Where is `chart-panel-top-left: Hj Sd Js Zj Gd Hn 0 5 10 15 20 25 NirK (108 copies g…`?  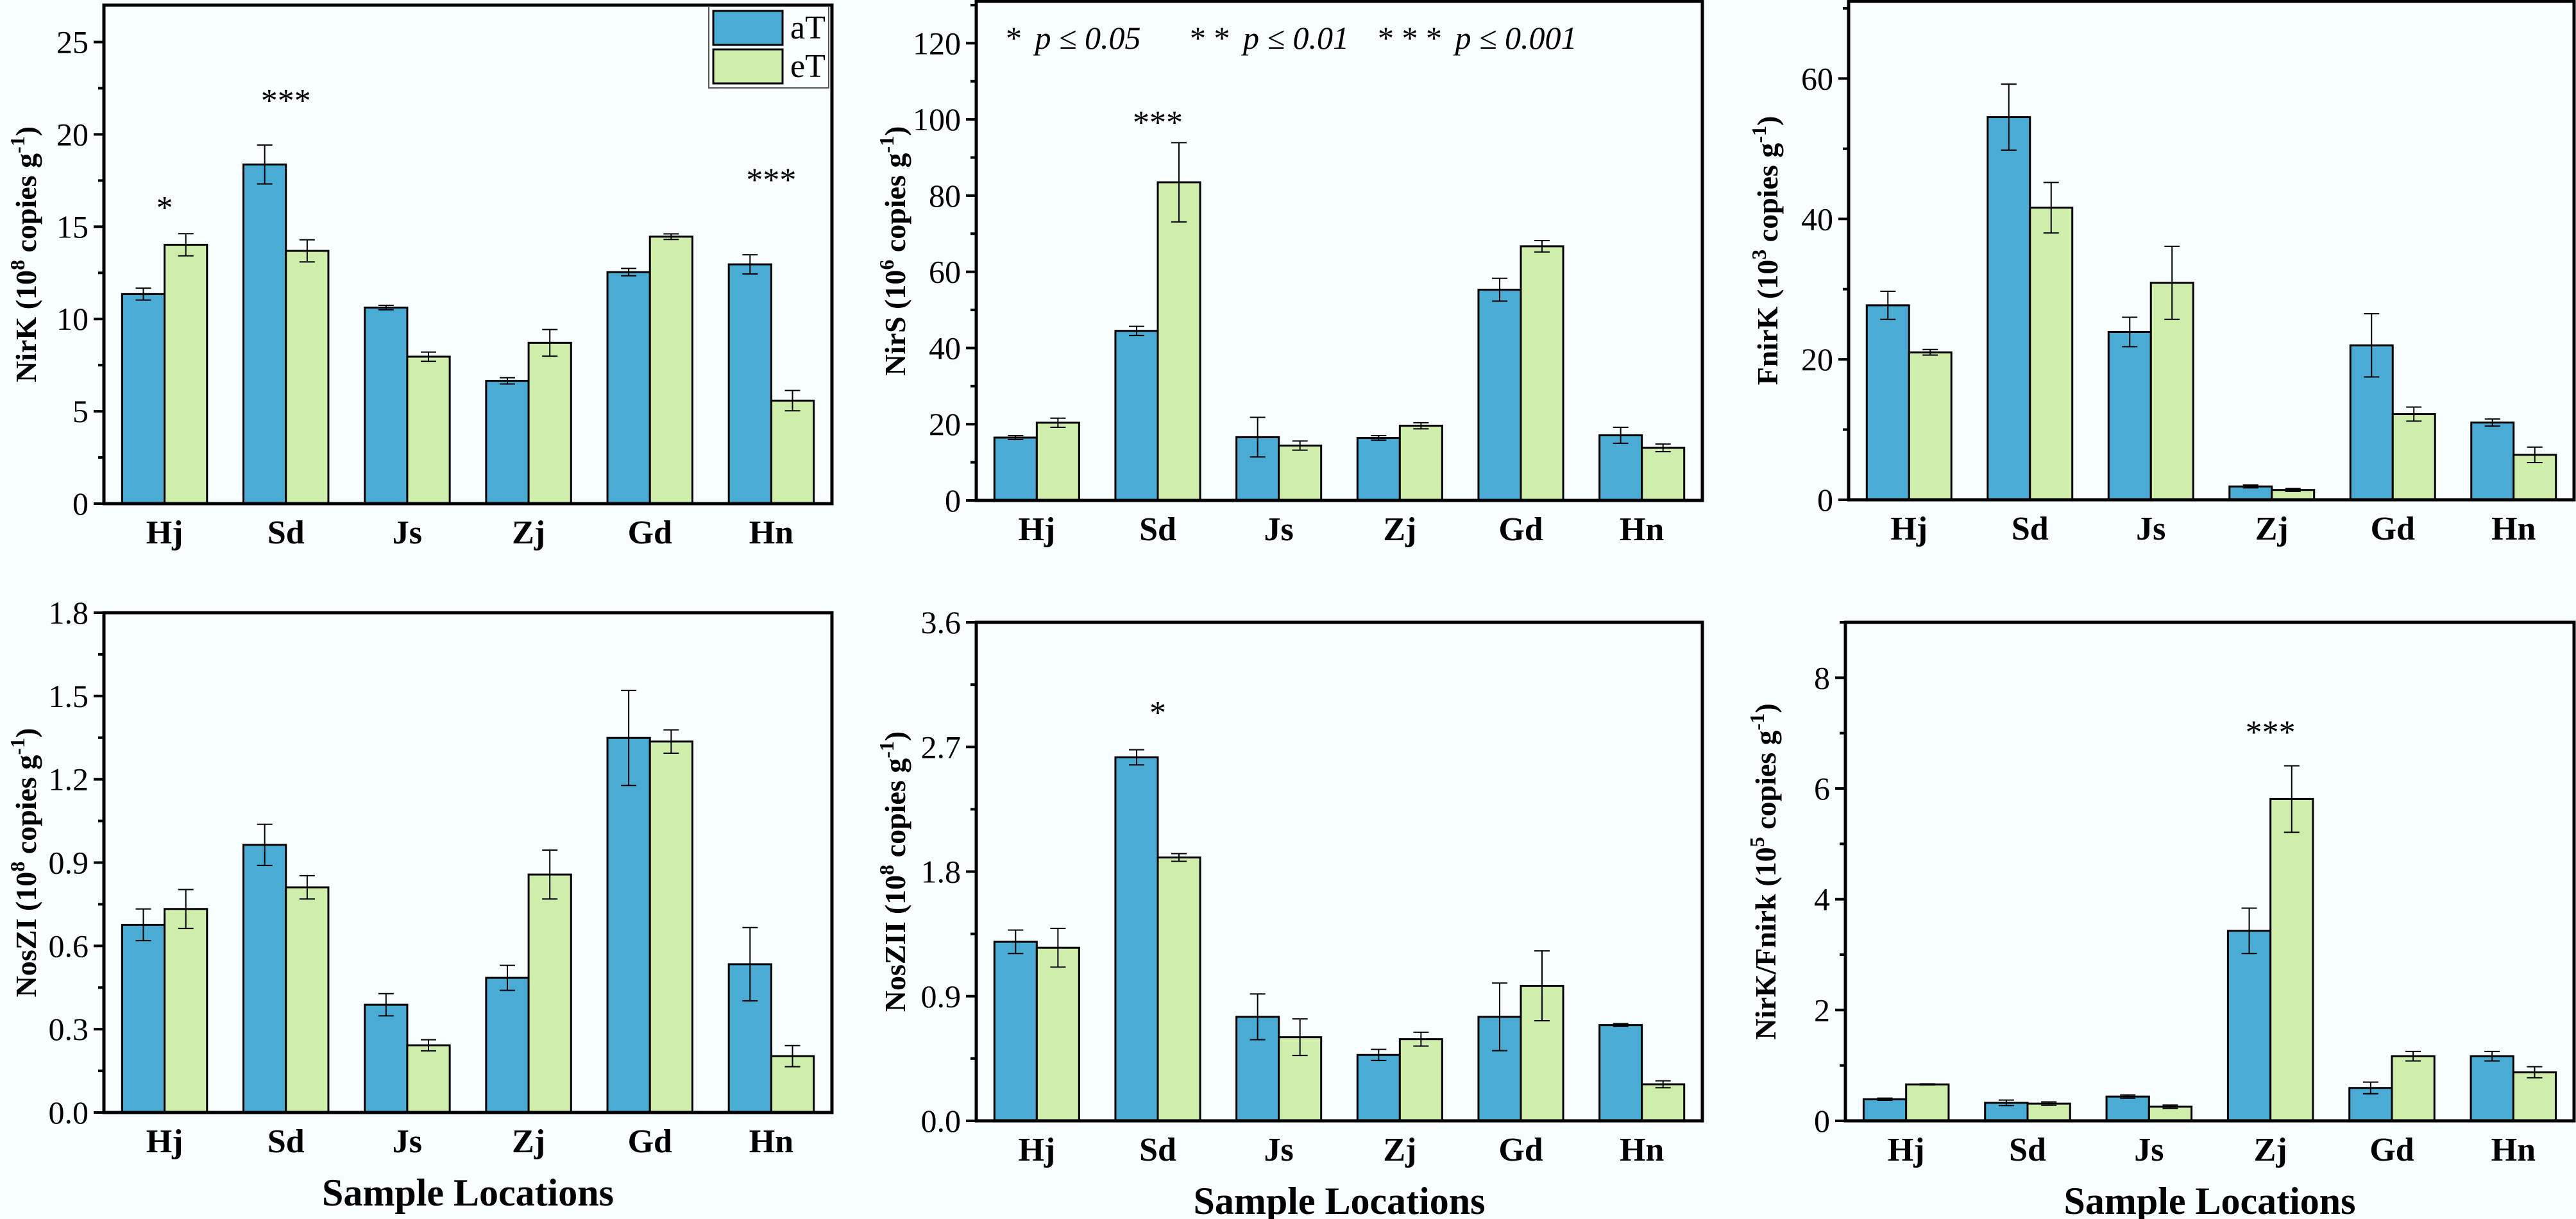
chart-panel-top-left: Hj Sd Js Zj Gd Hn 0 5 10 15 20 25 NirK (108 copies g… is located at coordinates (420, 277).